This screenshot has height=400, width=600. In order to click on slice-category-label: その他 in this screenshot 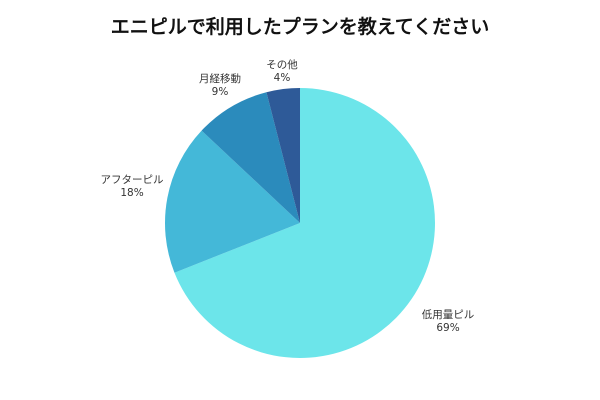, I will do `click(282, 64)`.